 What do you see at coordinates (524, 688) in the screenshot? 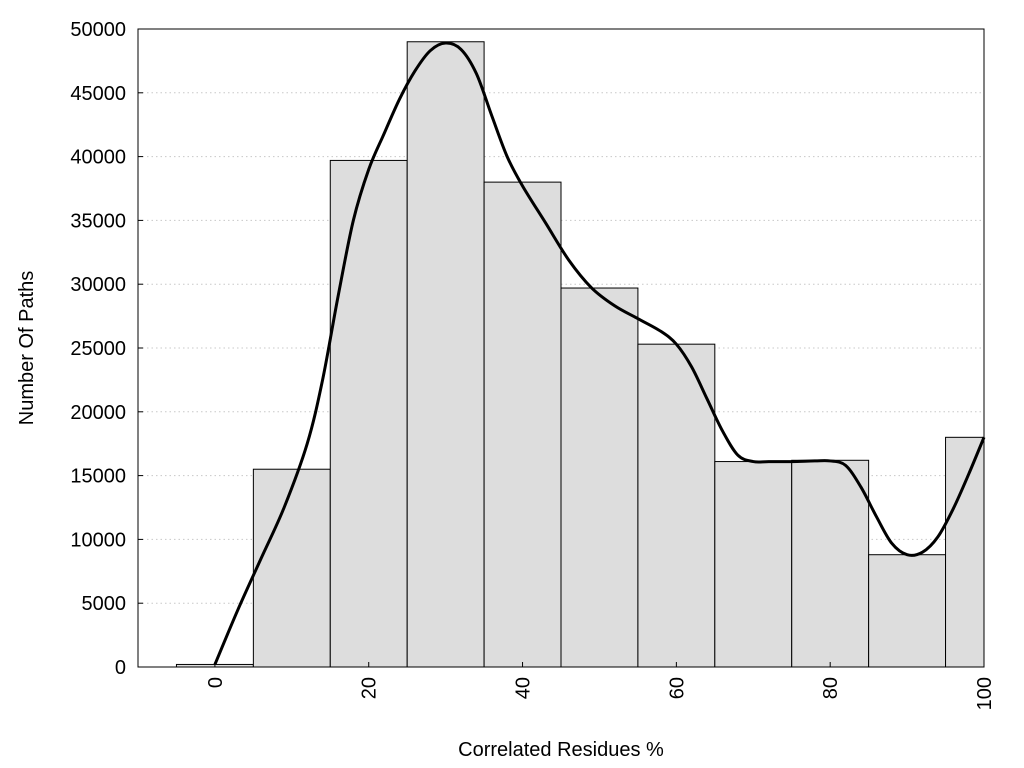
I see `x-tick-label: 40` at bounding box center [524, 688].